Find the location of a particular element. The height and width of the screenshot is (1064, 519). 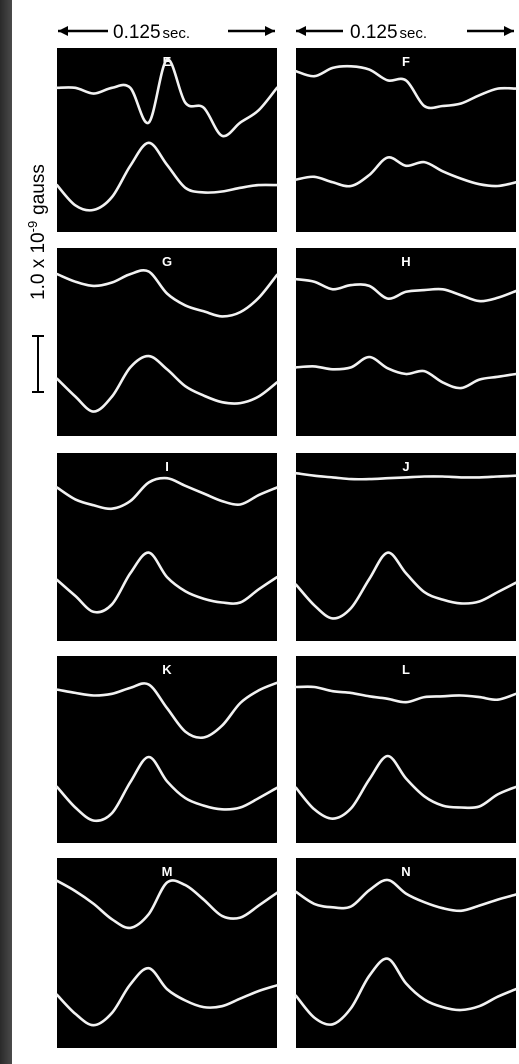

panel-label: N is located at coordinates (405, 871).